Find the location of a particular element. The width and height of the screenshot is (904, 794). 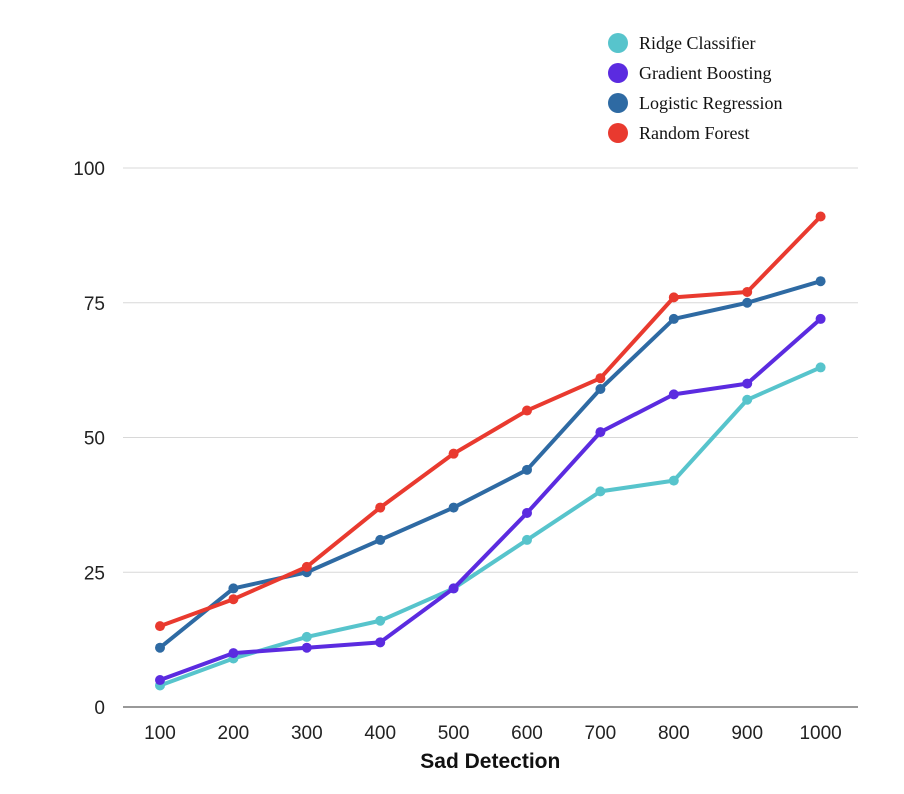

y-axis-tick-labels: 0 25 50 75 100 is located at coordinates (89, 439).